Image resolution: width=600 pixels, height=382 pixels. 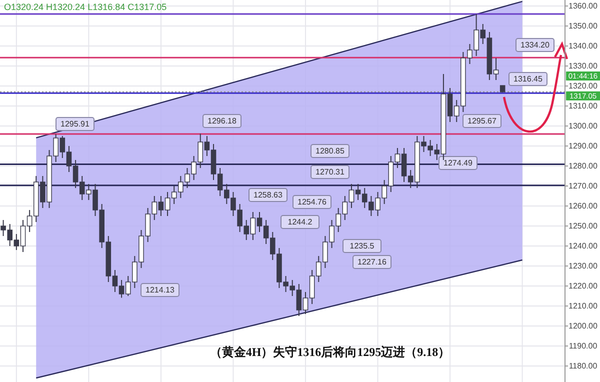 What do you see at coordinates (269, 195) in the screenshot?
I see `annotation: 1258.63` at bounding box center [269, 195].